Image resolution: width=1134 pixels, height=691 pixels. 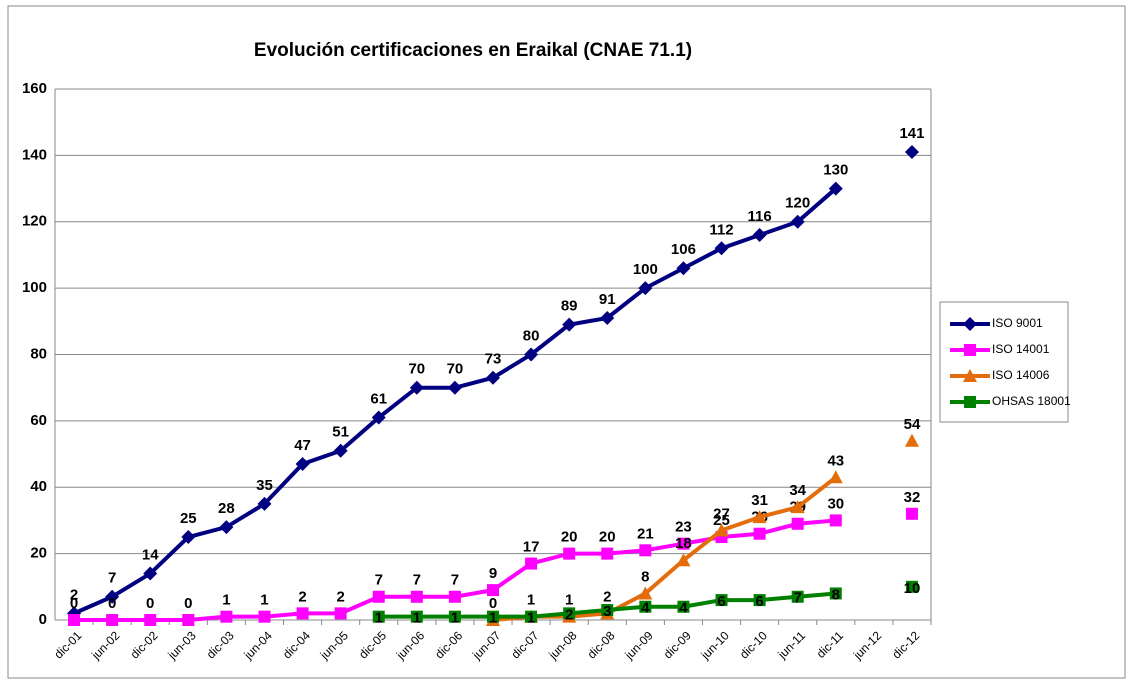 I want to click on data-label: 120, so click(x=797, y=203).